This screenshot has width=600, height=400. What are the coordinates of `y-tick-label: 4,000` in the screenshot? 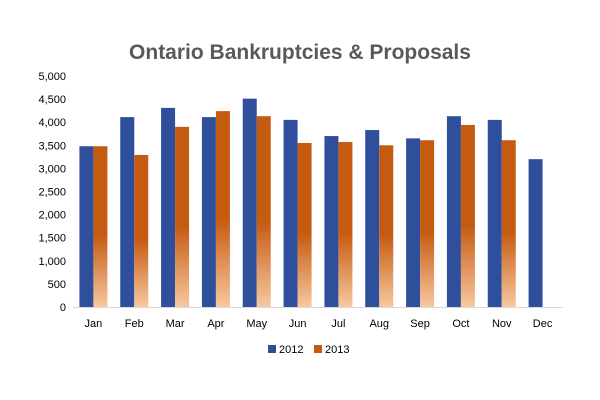 It's located at (52, 123).